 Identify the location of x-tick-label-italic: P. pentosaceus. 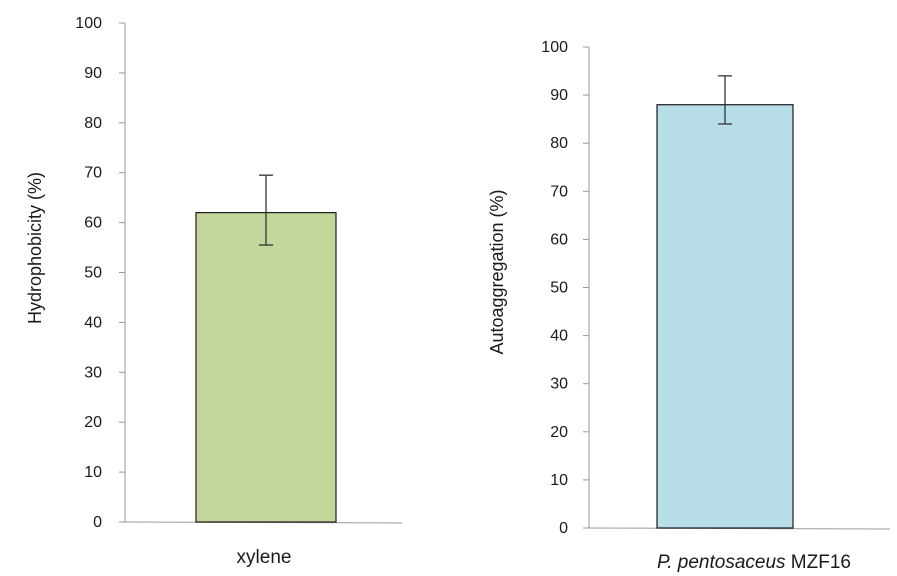
(721, 562).